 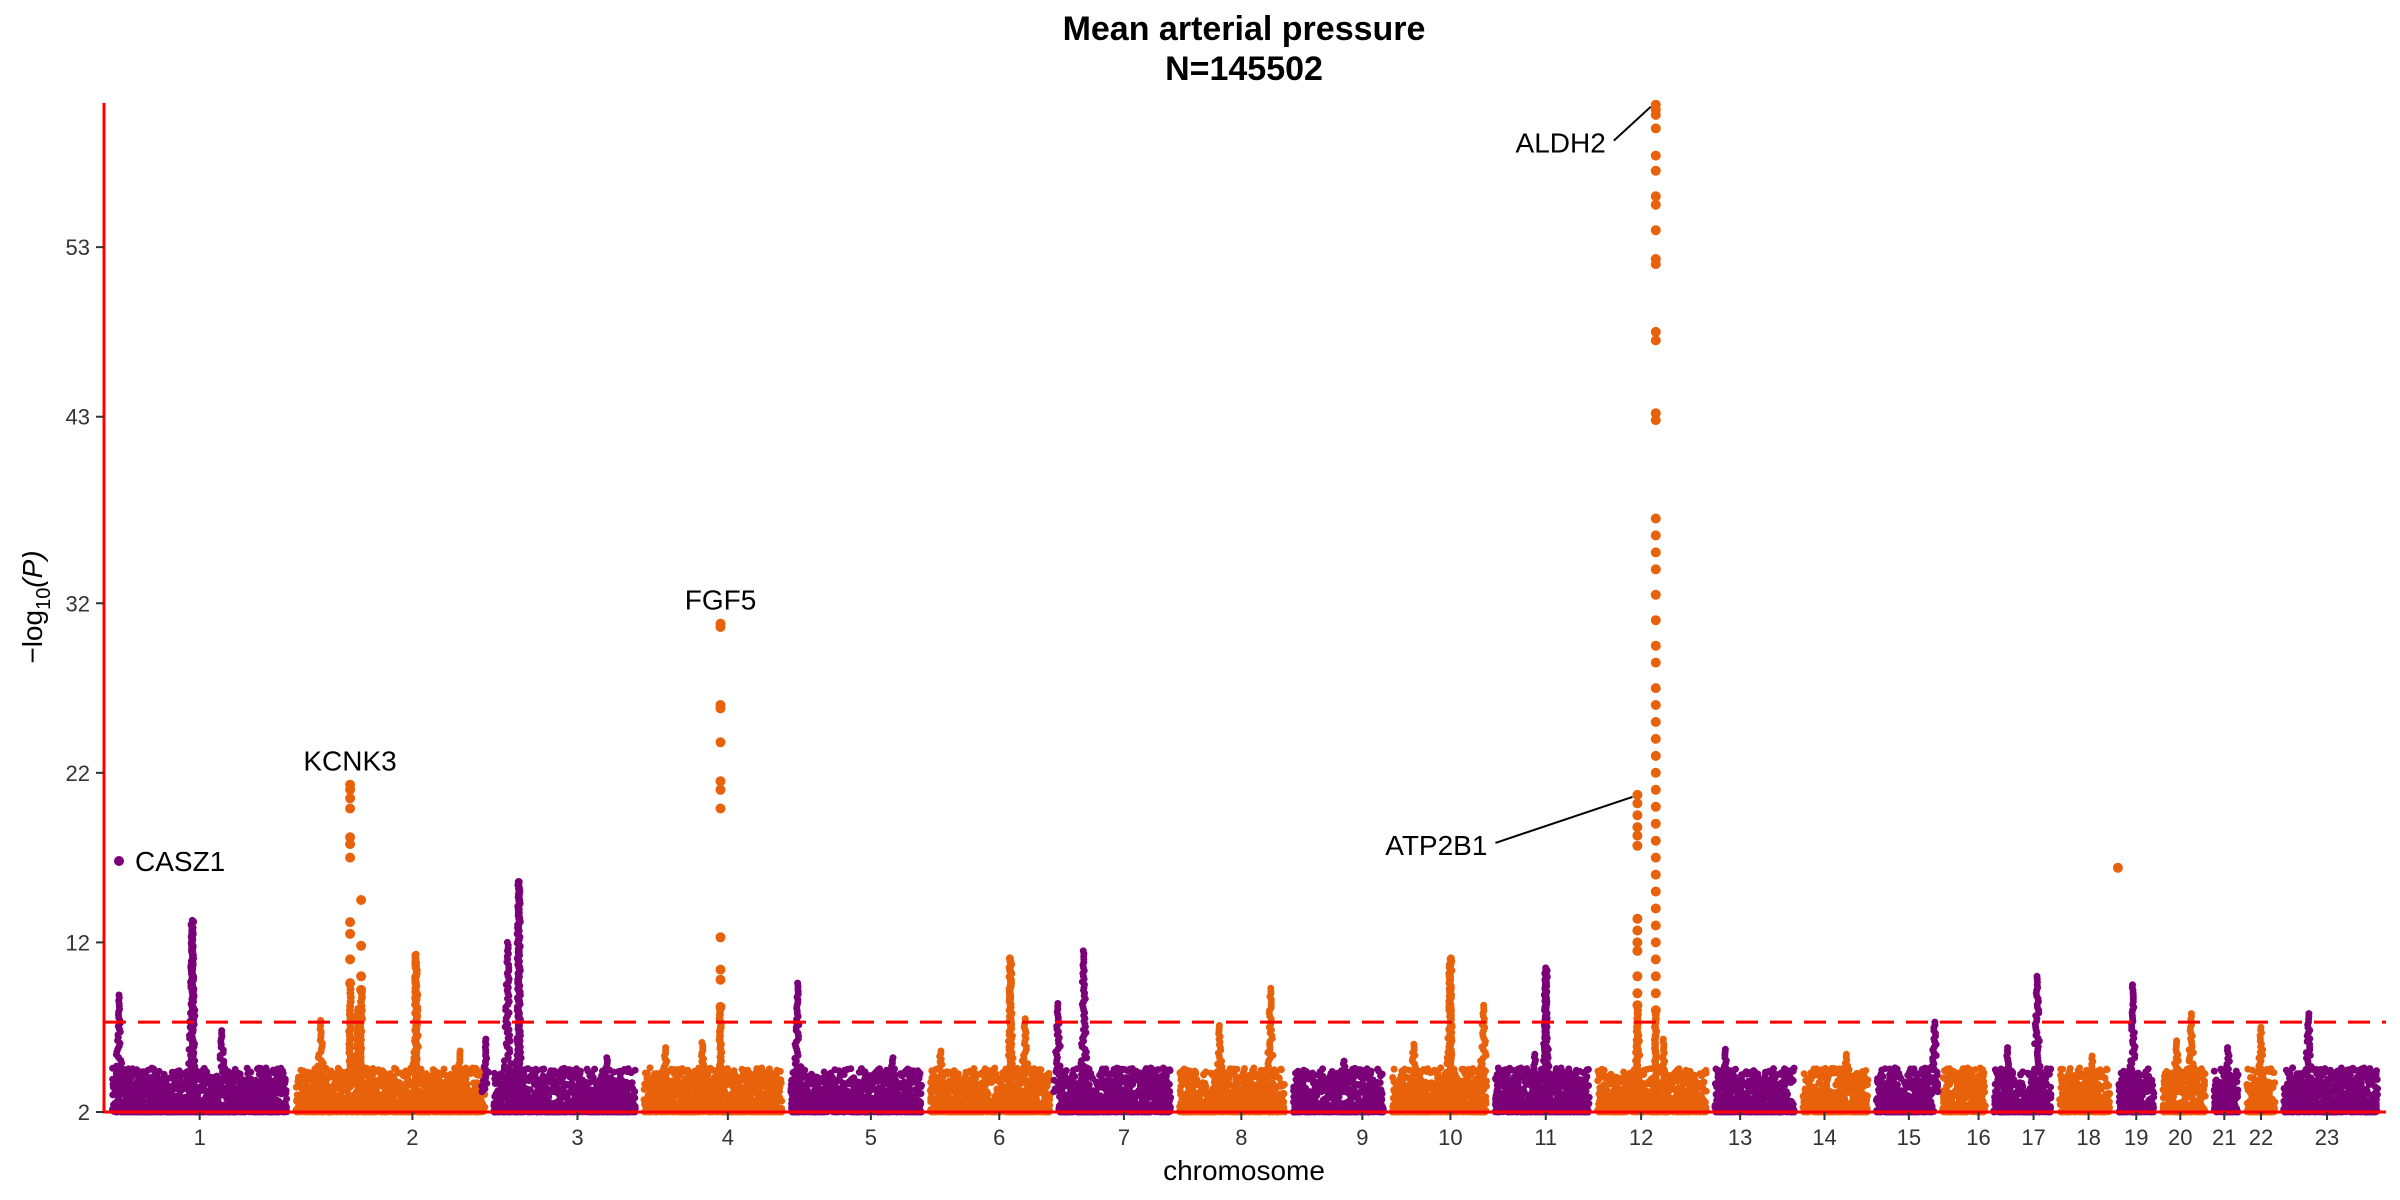 I want to click on chart-subtitle: N=145502, so click(x=1244, y=69).